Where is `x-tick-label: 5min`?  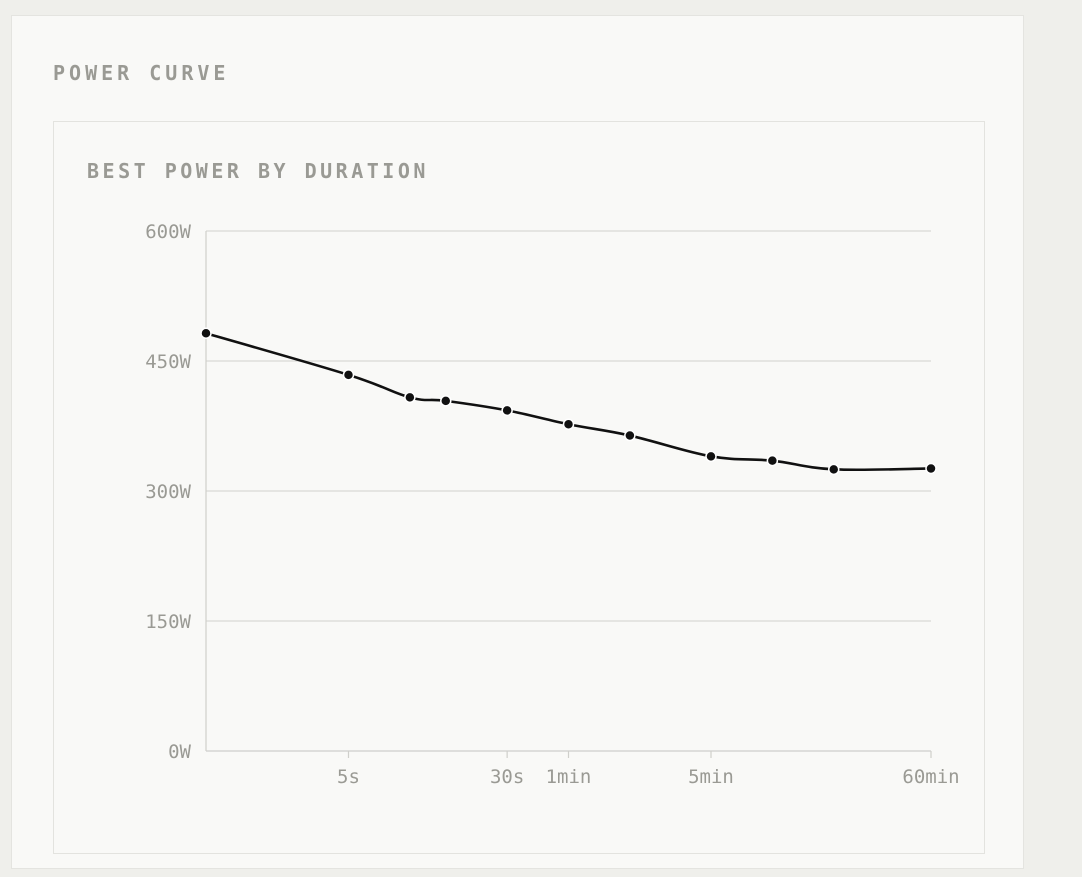
x-tick-label: 5min is located at coordinates (711, 777).